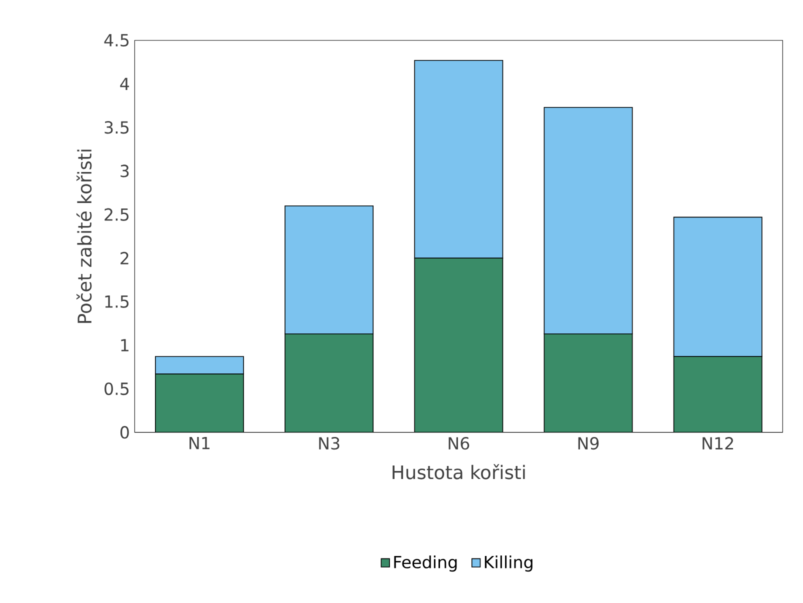 The image size is (803, 603). What do you see at coordinates (508, 564) in the screenshot?
I see `legend-label: Killing` at bounding box center [508, 564].